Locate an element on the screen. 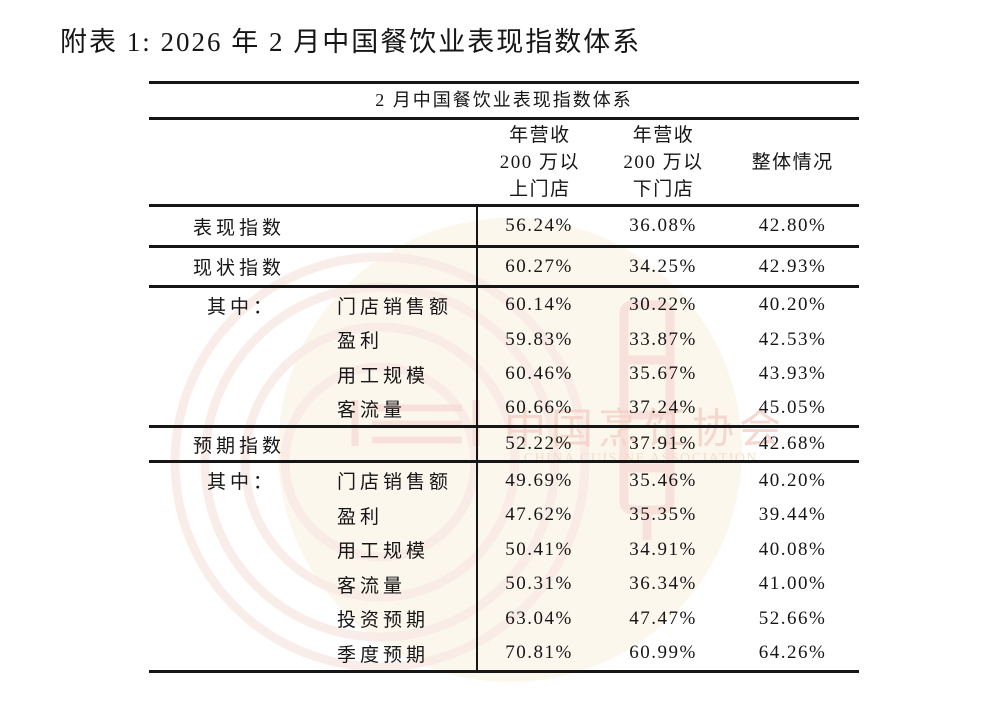 The image size is (1000, 709). column-header-above-2m: 年营收 200 万以 上门店 is located at coordinates (540, 162).